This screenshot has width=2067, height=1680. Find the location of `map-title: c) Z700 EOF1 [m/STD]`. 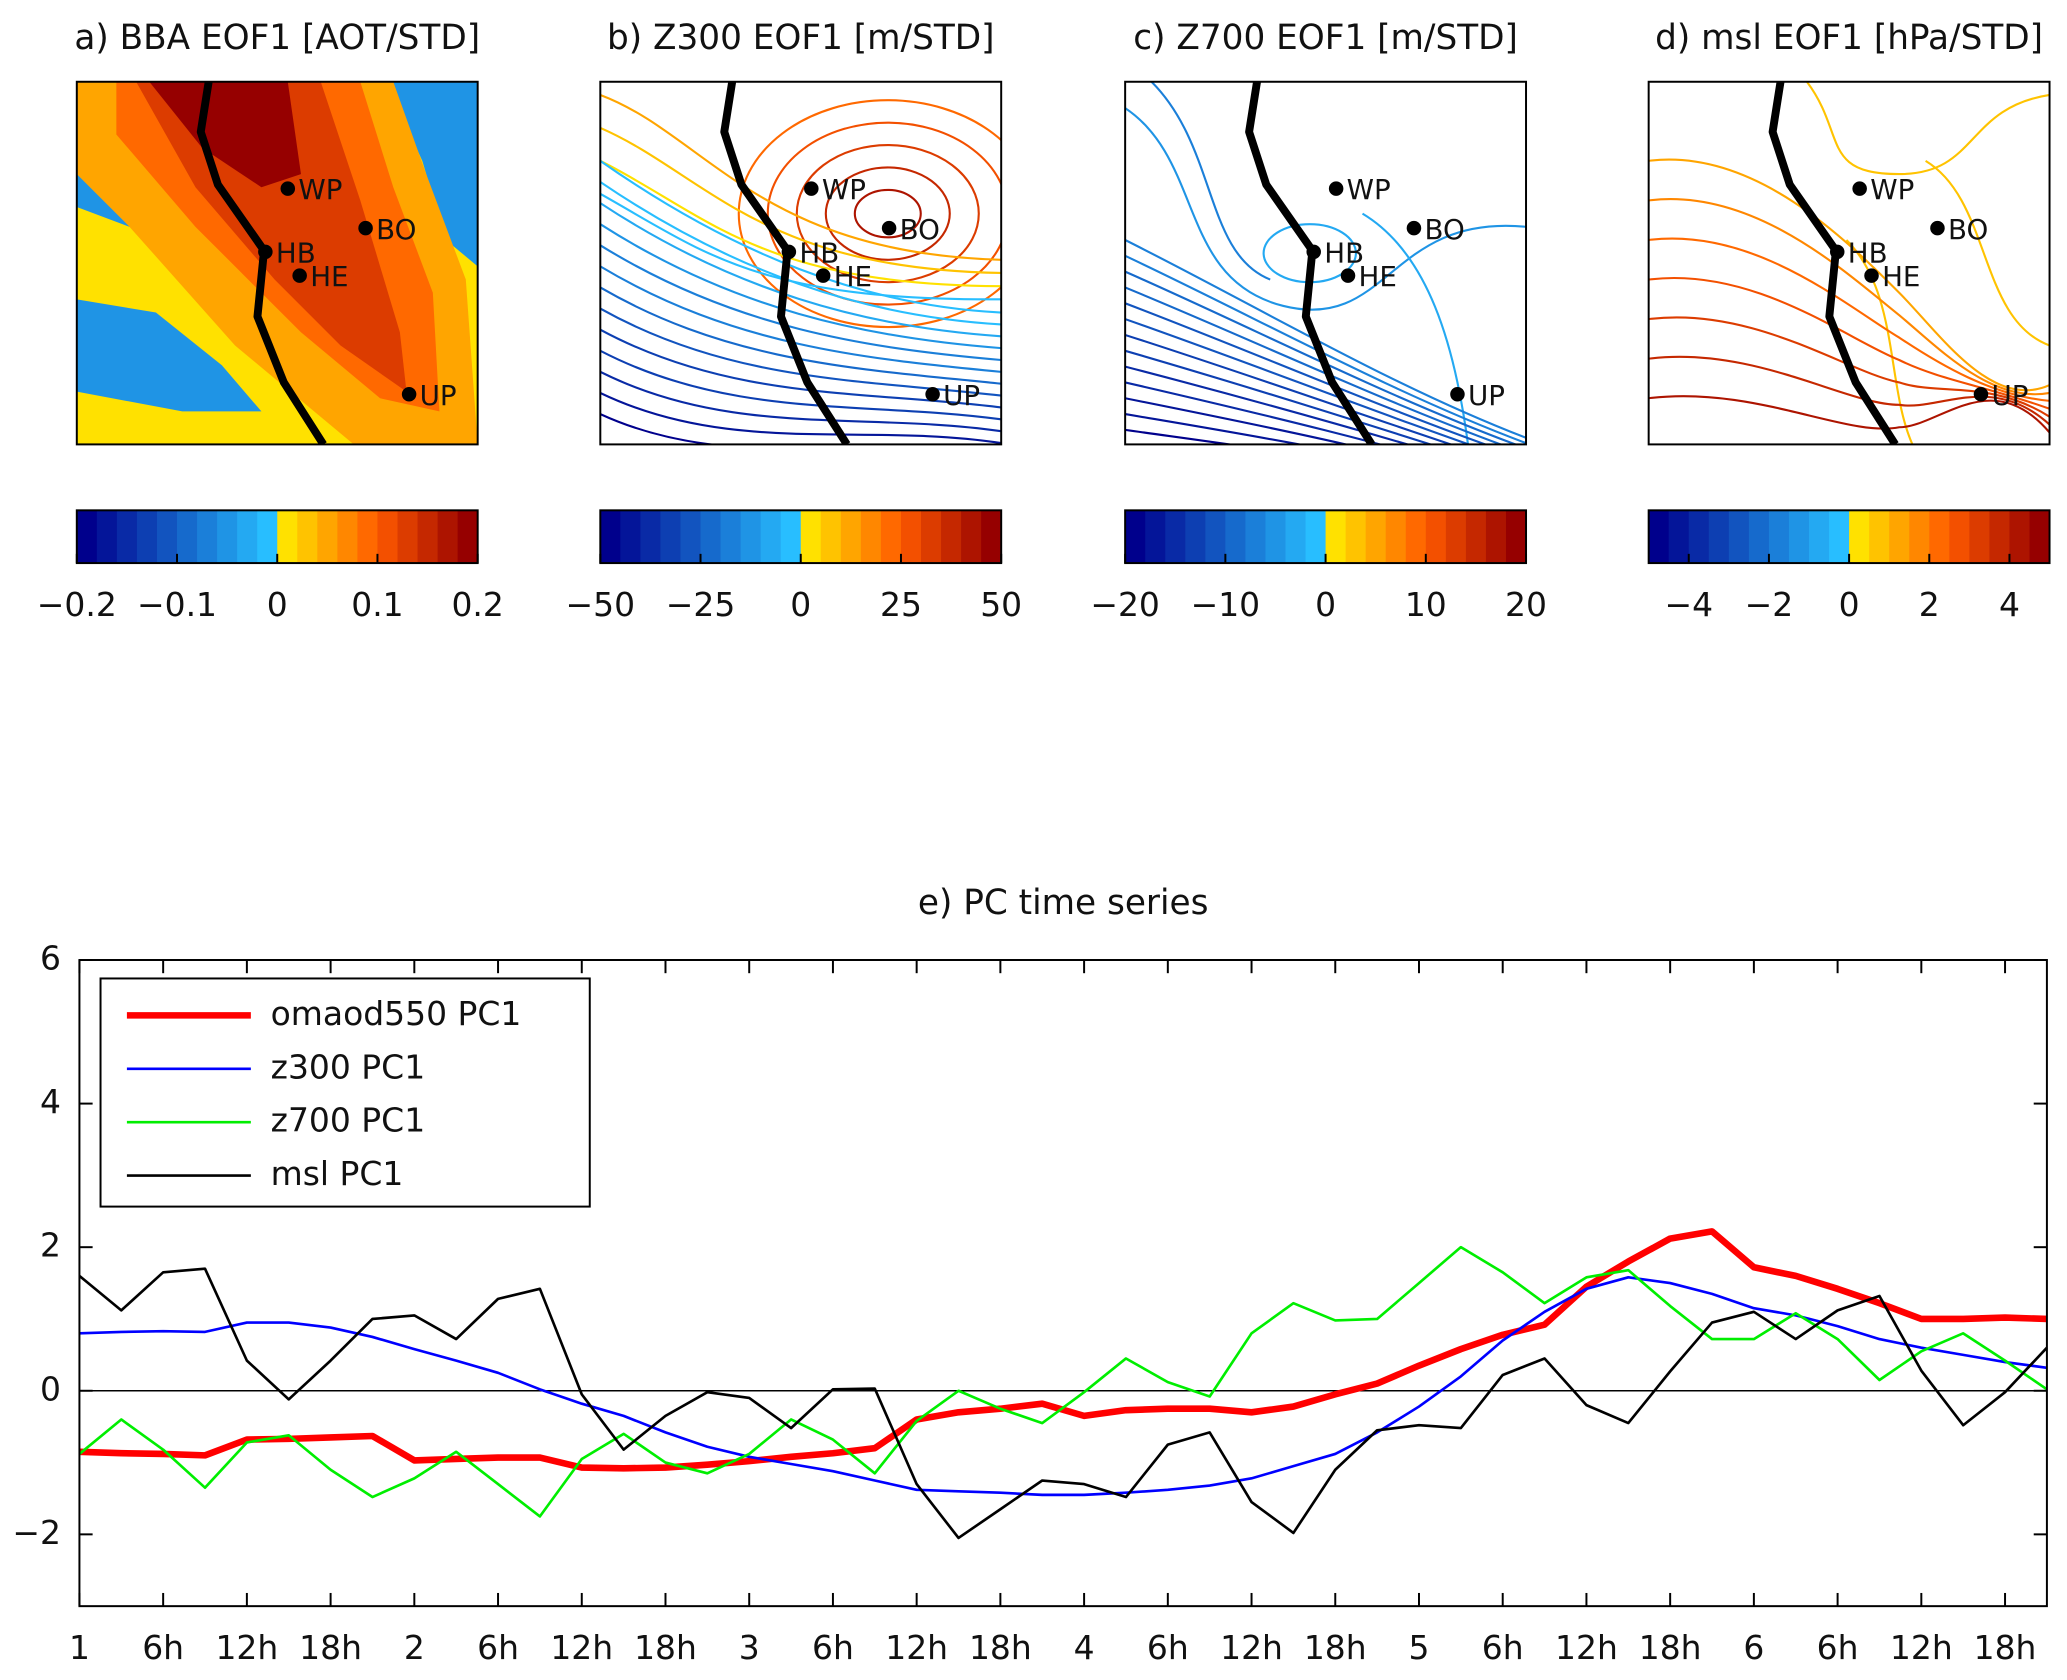

map-title: c) Z700 EOF1 [m/STD] is located at coordinates (1325, 38).